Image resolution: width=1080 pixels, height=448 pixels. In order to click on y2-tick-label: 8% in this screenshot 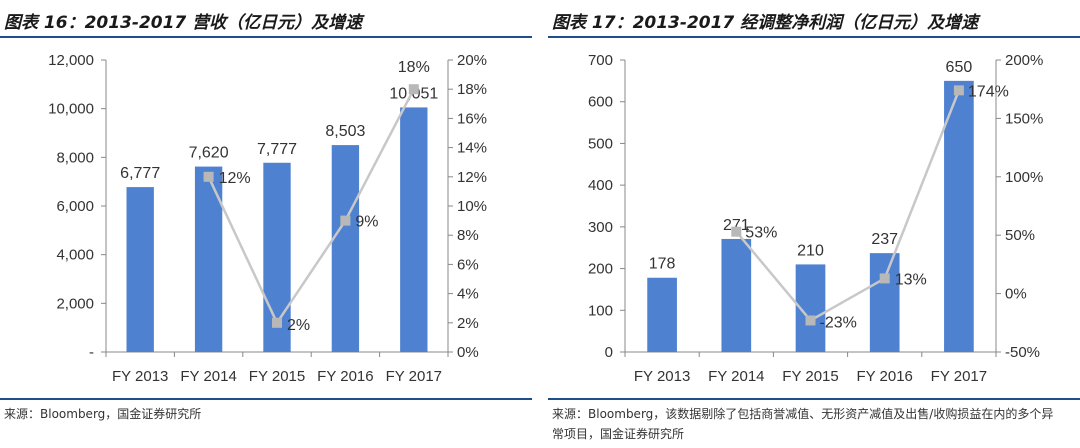, I will do `click(468, 235)`.